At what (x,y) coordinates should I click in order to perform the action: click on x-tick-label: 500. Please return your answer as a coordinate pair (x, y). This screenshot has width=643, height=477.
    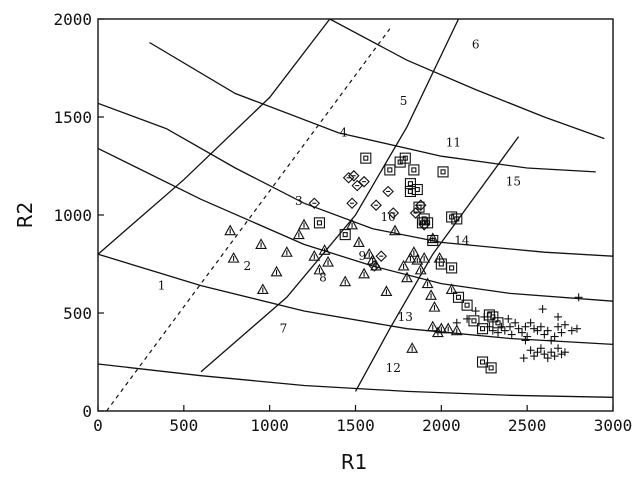
    Looking at the image, I should click on (183, 425).